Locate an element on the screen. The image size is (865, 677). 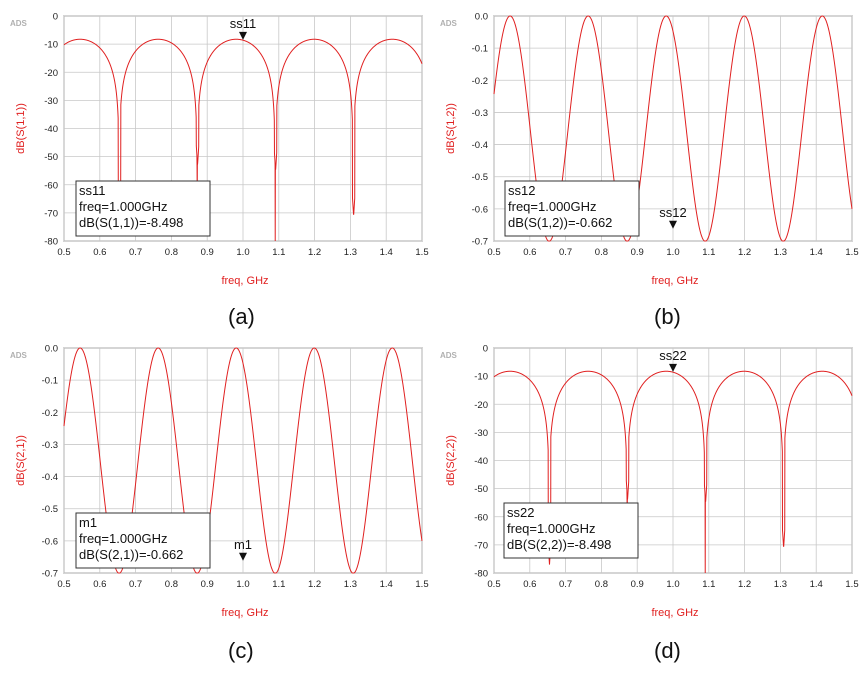
marker-label: m1 is located at coordinates (243, 544).